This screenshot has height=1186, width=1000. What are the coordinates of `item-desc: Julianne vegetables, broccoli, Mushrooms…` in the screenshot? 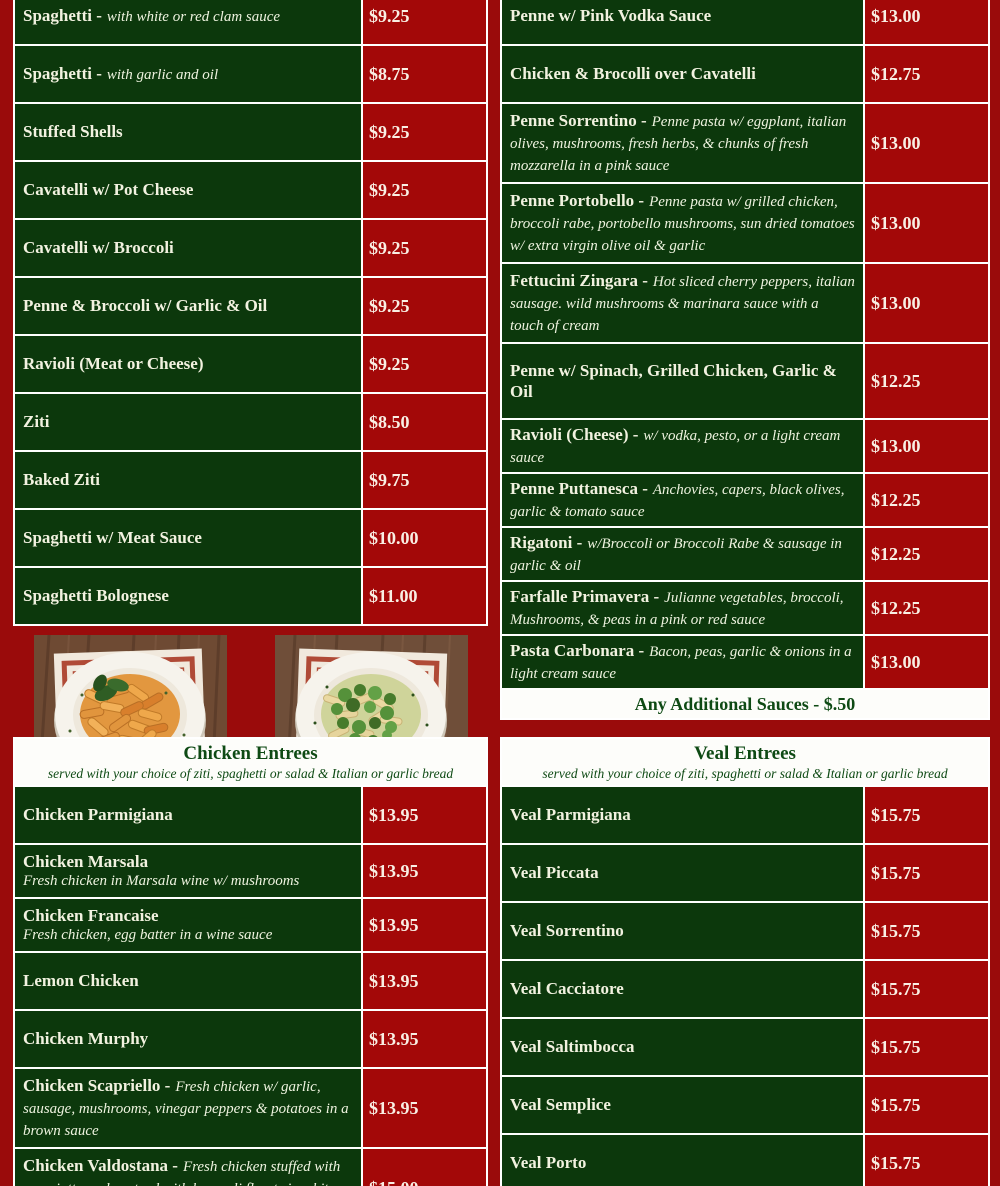 It's located at (677, 609).